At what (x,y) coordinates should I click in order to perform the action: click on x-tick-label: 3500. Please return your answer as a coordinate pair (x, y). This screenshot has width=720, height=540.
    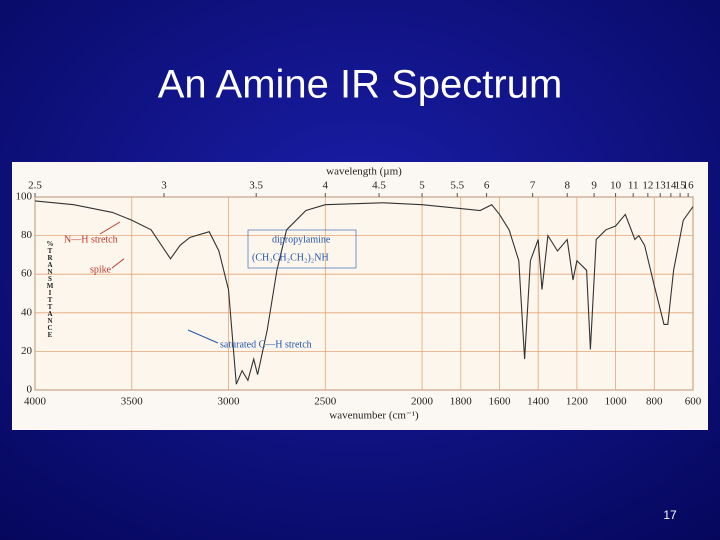
    Looking at the image, I should click on (132, 402).